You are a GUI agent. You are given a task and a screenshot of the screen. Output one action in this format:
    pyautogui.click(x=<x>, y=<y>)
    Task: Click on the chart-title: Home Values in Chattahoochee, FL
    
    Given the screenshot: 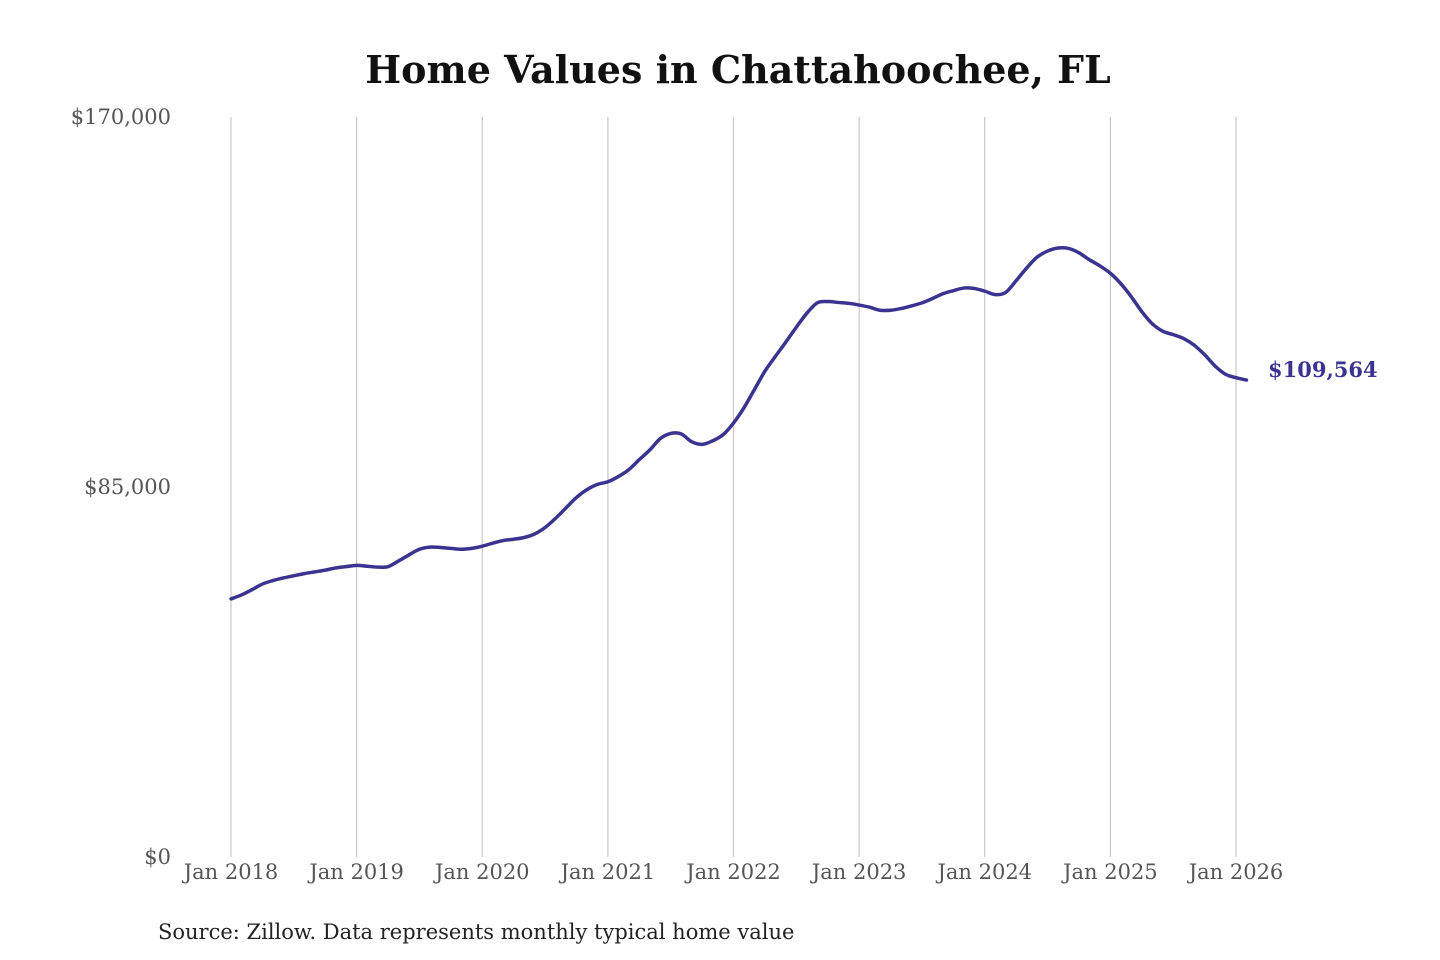 What is the action you would take?
    pyautogui.click(x=737, y=69)
    